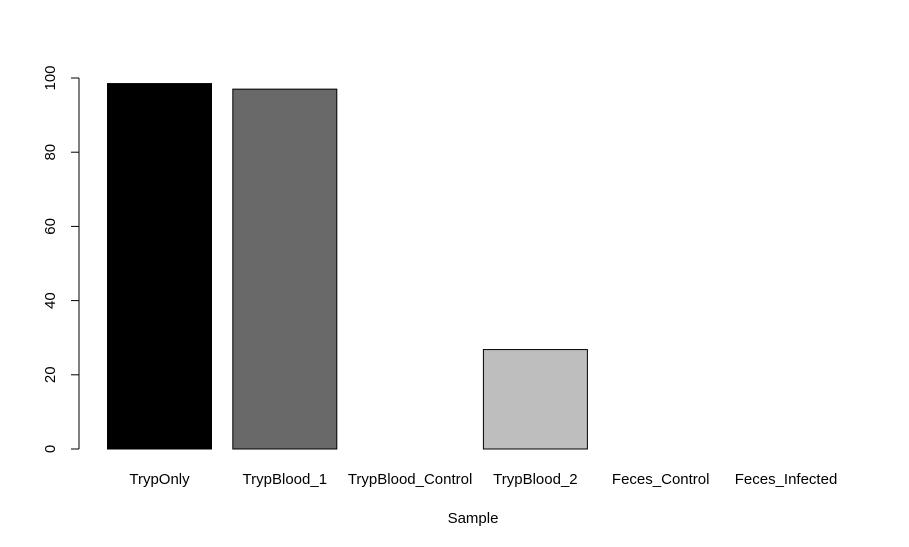 The height and width of the screenshot is (547, 909). Describe the element at coordinates (410, 479) in the screenshot. I see `x-tick-label: TrypBlood_Control` at that location.